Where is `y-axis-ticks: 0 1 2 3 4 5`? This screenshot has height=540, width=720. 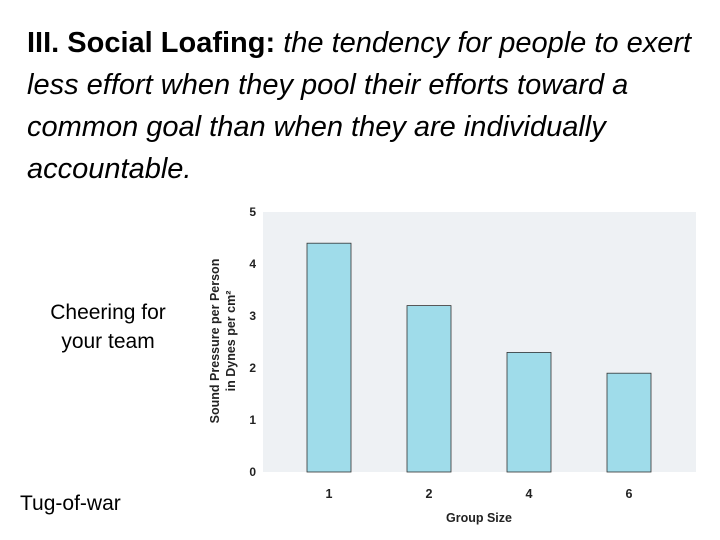
y-axis-ticks: 0 1 2 3 4 5 is located at coordinates (252, 342).